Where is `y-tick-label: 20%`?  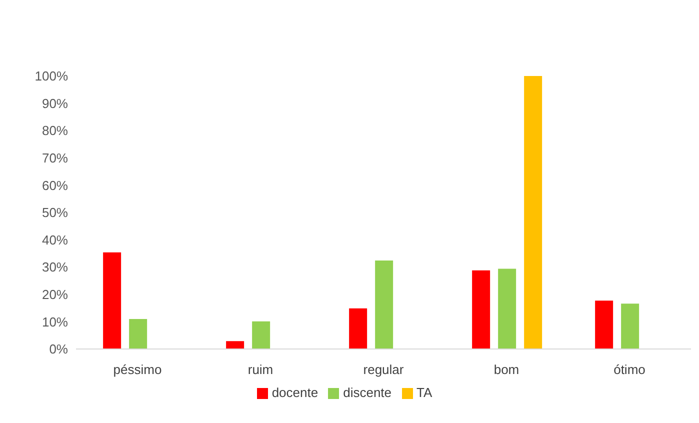
y-tick-label: 20% is located at coordinates (55, 294).